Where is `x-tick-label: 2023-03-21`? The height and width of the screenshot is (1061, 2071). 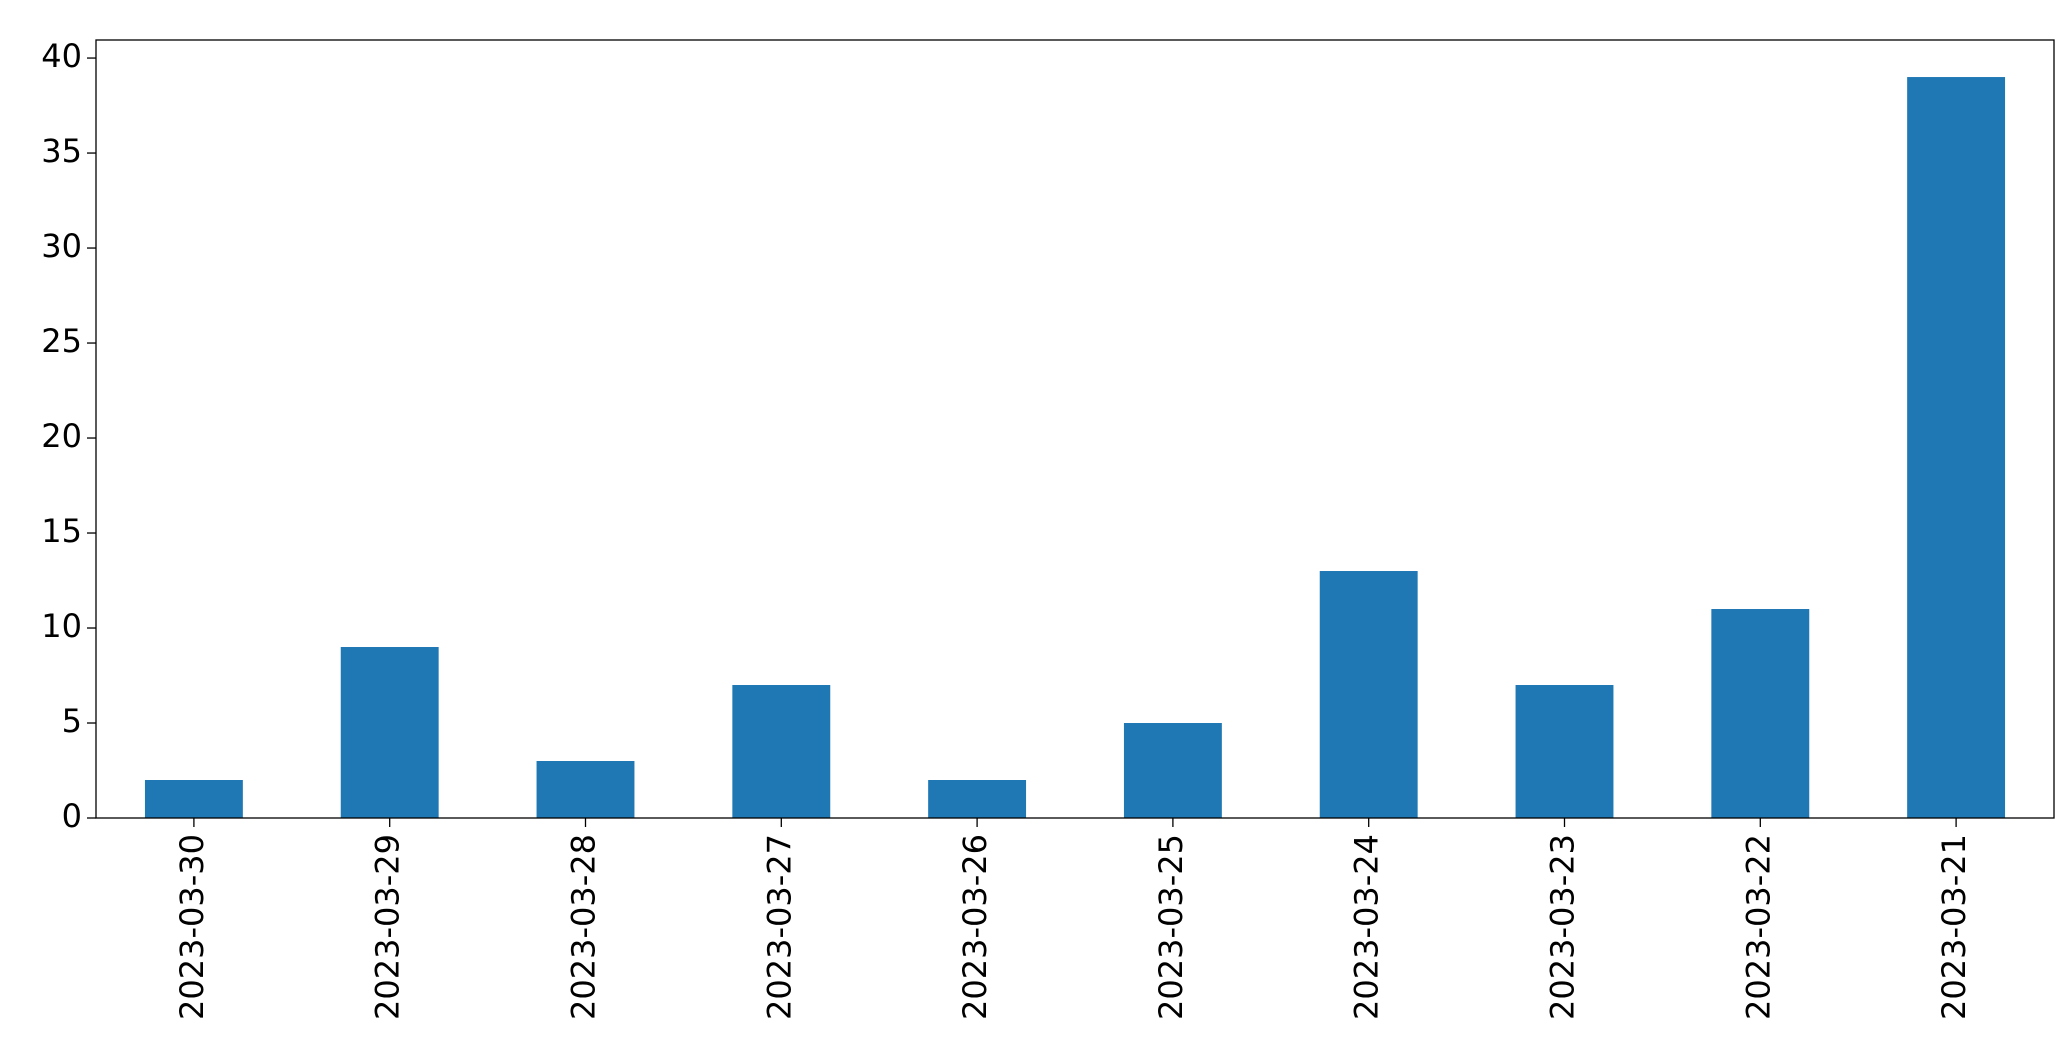 x-tick-label: 2023-03-21 is located at coordinates (1954, 927).